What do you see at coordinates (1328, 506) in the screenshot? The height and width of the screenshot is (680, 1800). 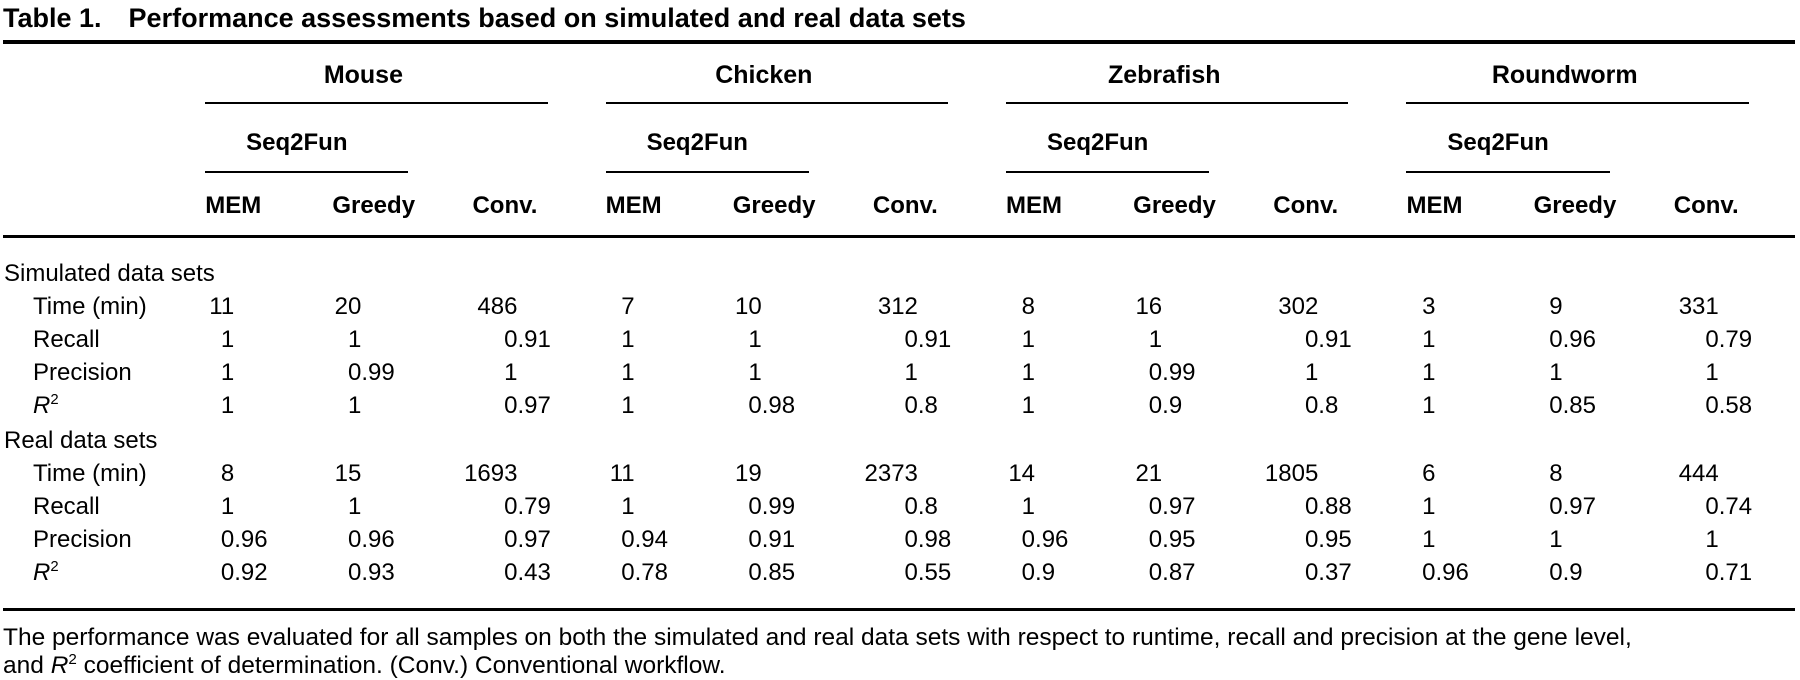 I see `table-cell: 0.88` at bounding box center [1328, 506].